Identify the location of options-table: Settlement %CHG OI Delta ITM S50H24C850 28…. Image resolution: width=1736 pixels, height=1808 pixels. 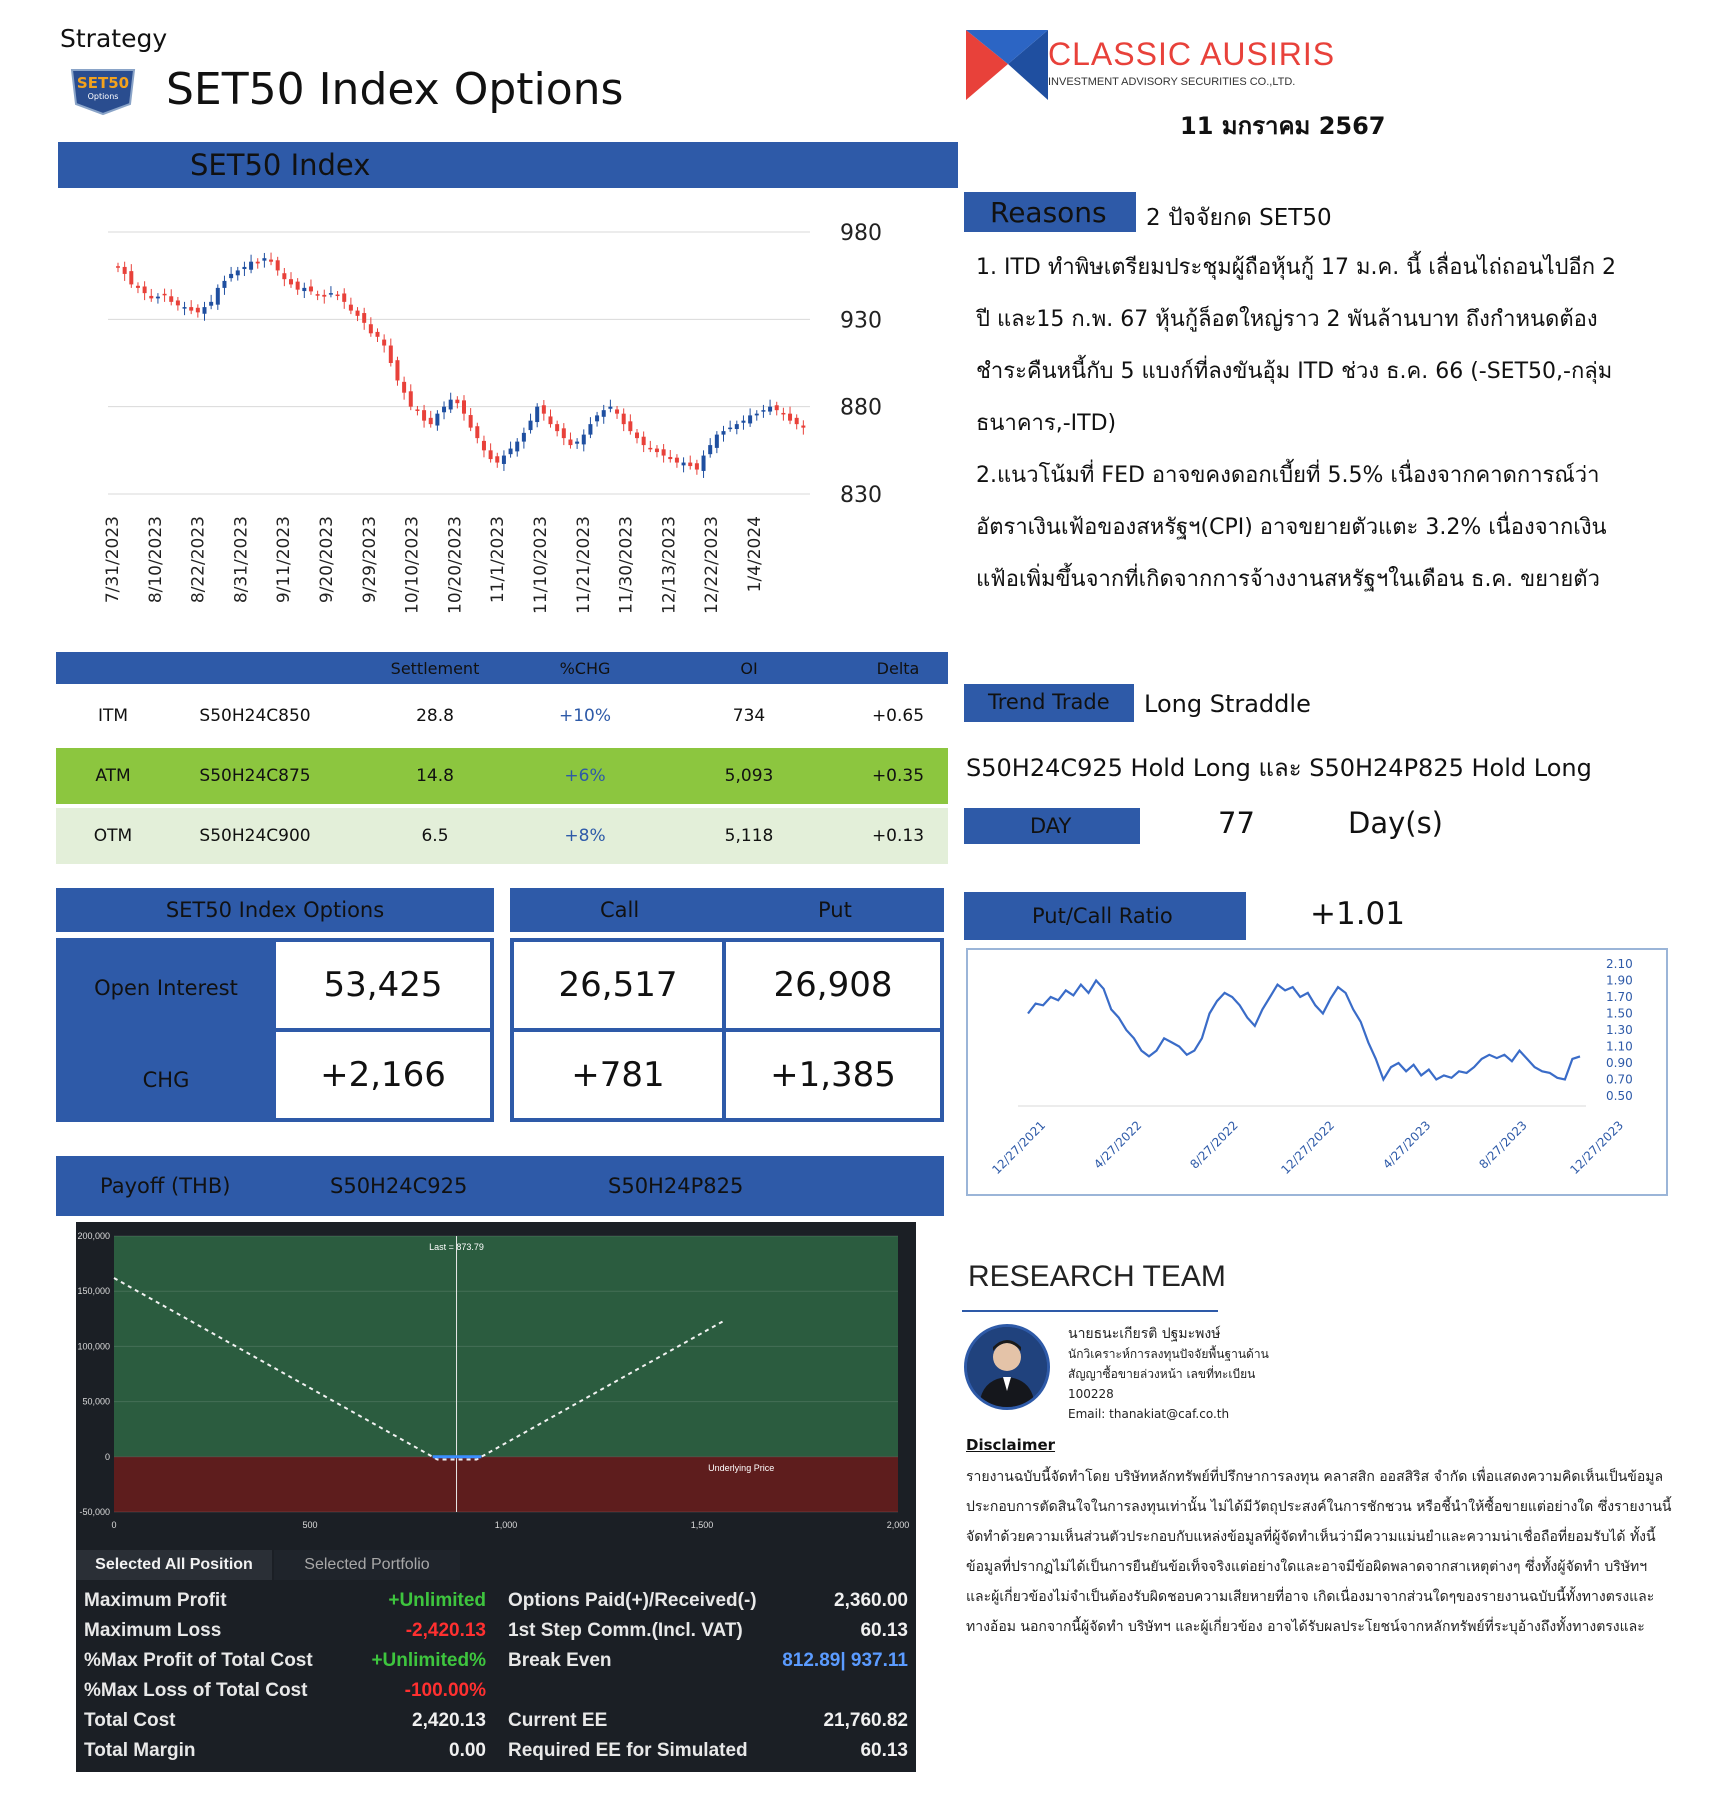
(502, 758).